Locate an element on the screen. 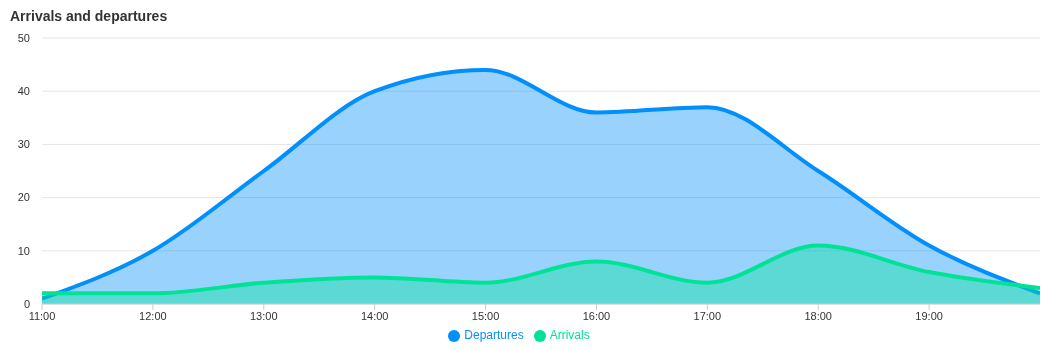 This screenshot has height=350, width=1052. chart-title: Arrivals and departures is located at coordinates (89, 17).